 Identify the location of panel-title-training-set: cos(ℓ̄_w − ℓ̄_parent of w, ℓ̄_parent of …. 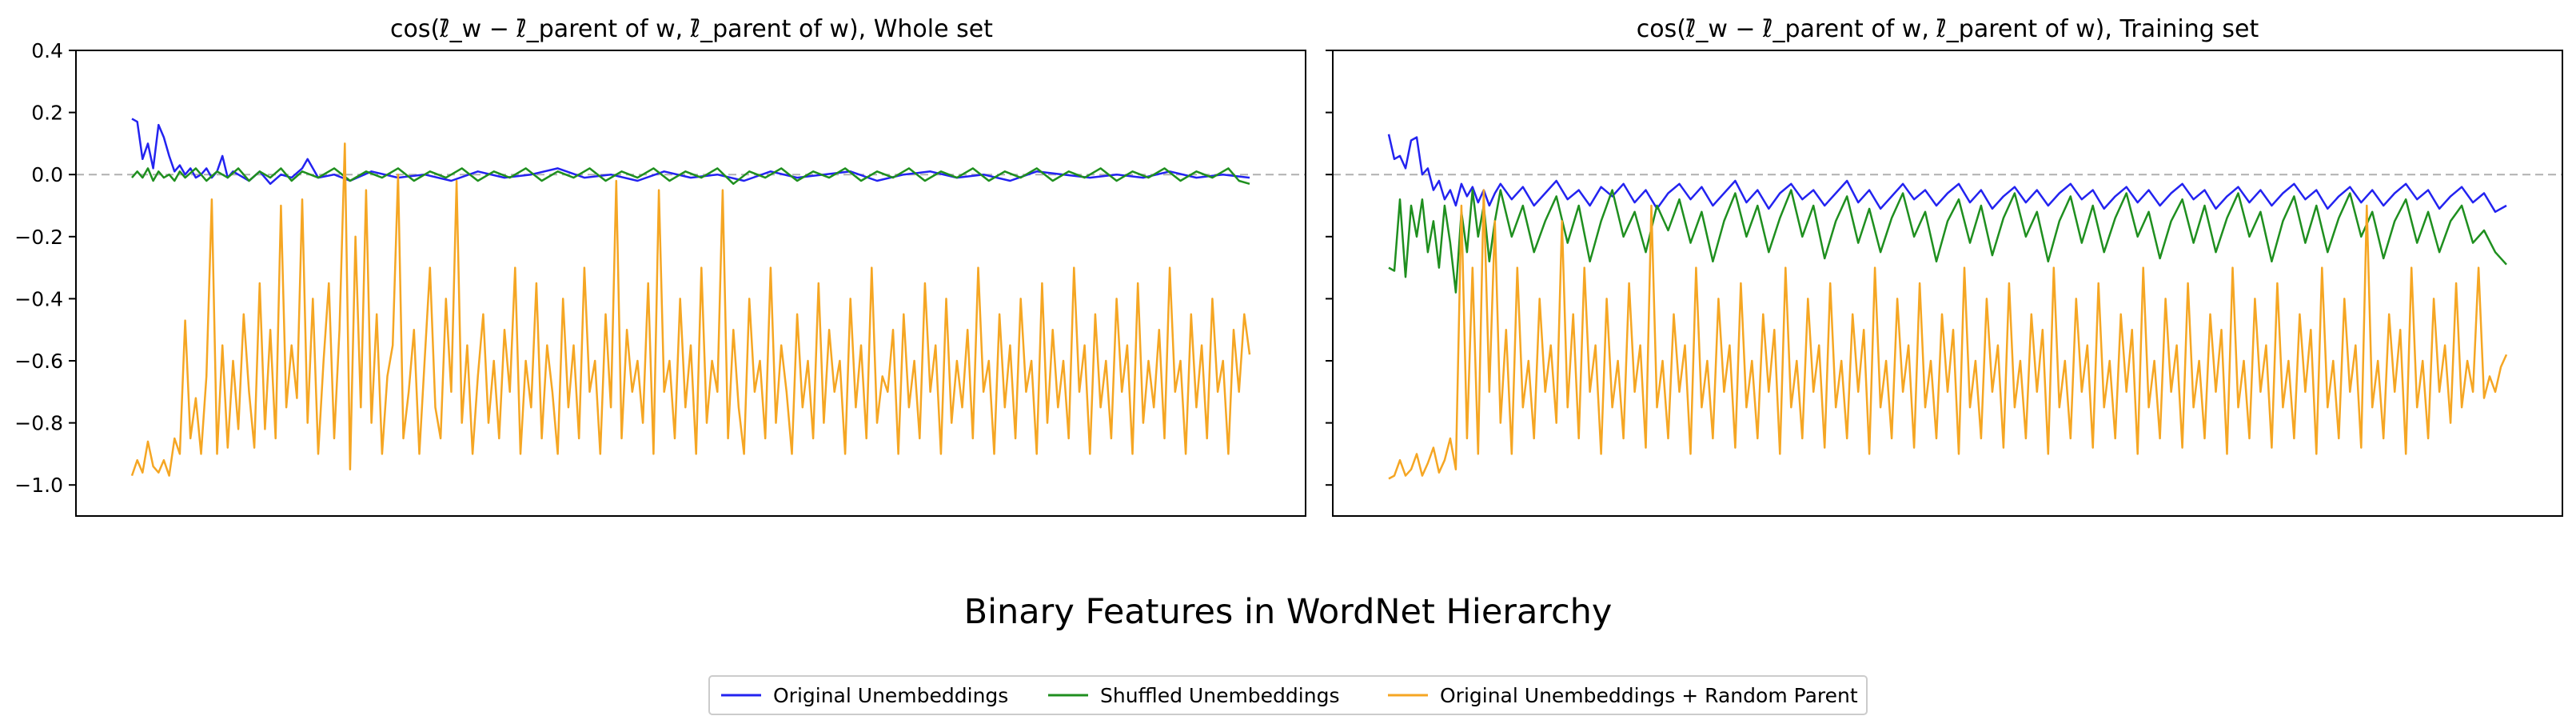
(1948, 29).